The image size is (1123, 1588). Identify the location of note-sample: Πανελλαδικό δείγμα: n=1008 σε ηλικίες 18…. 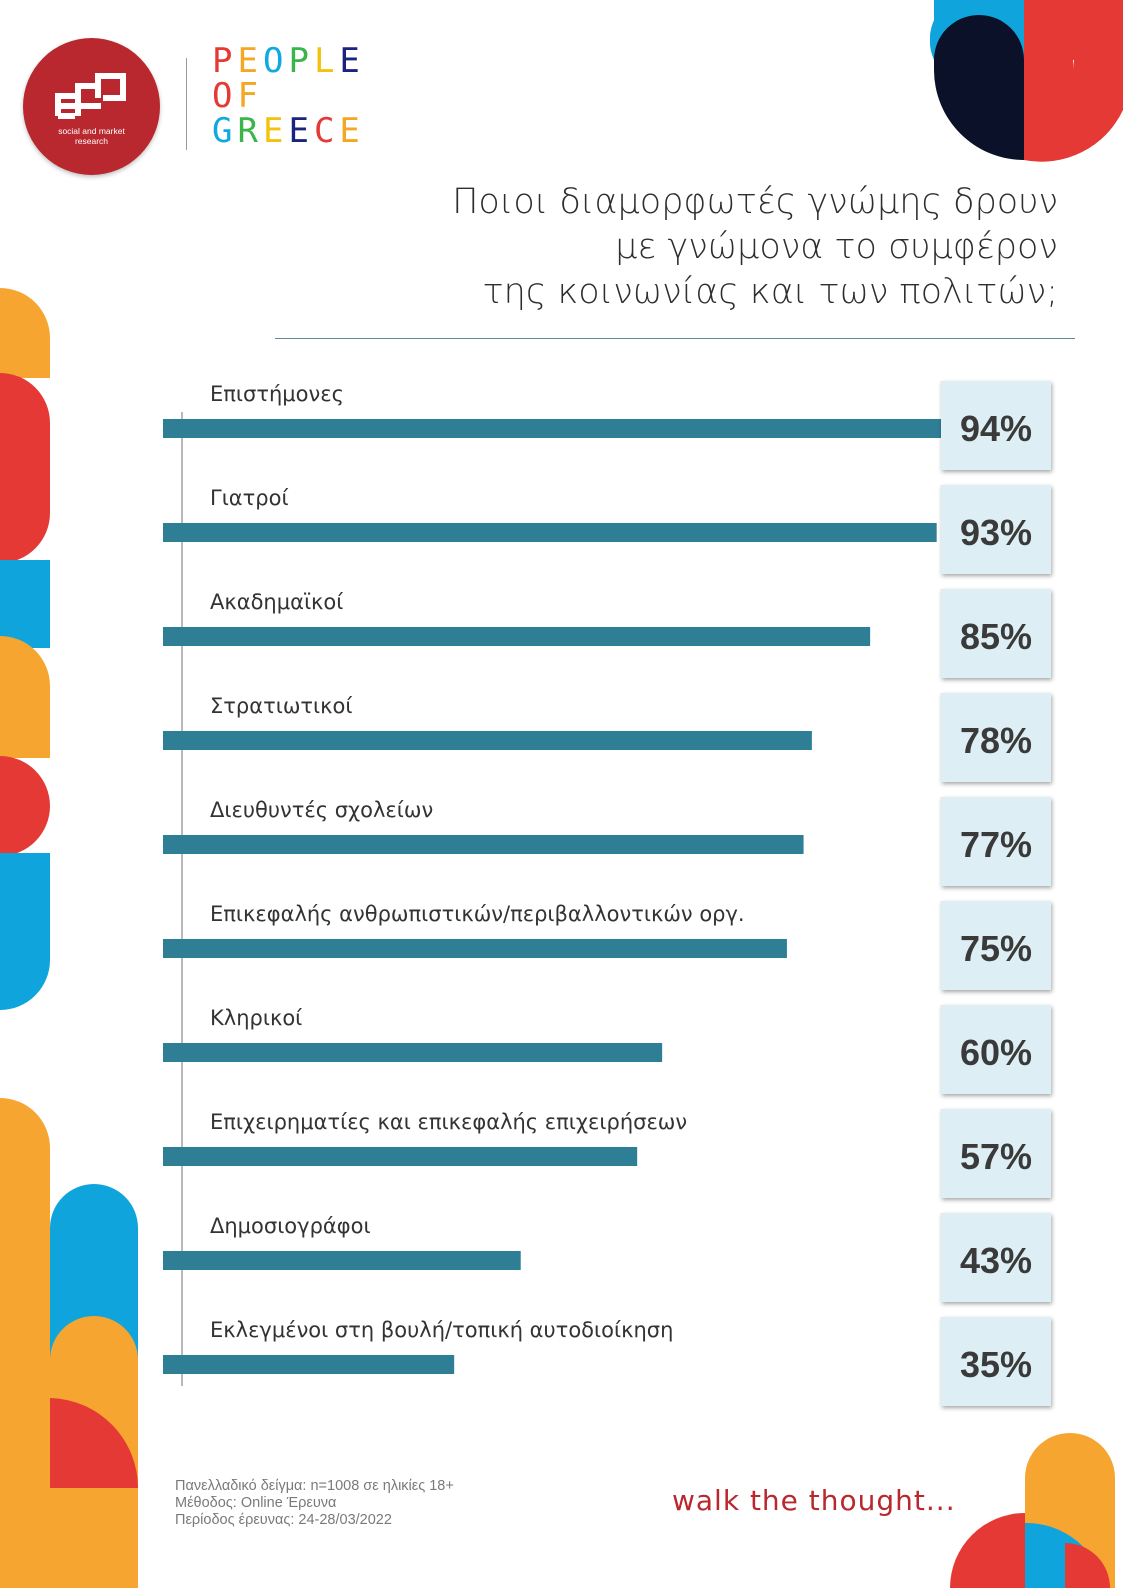
(314, 1486).